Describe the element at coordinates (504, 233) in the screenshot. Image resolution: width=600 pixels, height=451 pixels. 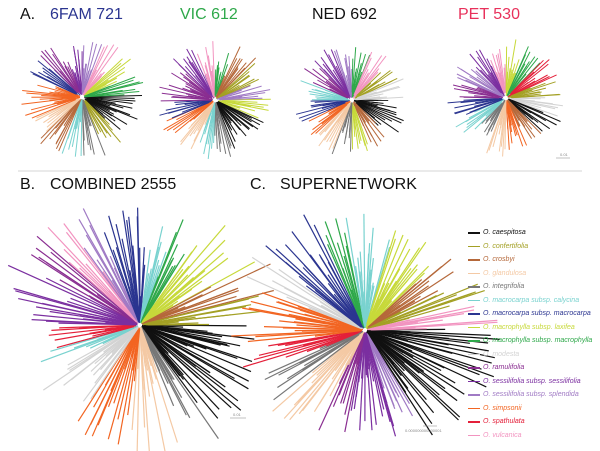
I see `legend-label: O. caespitosa` at that location.